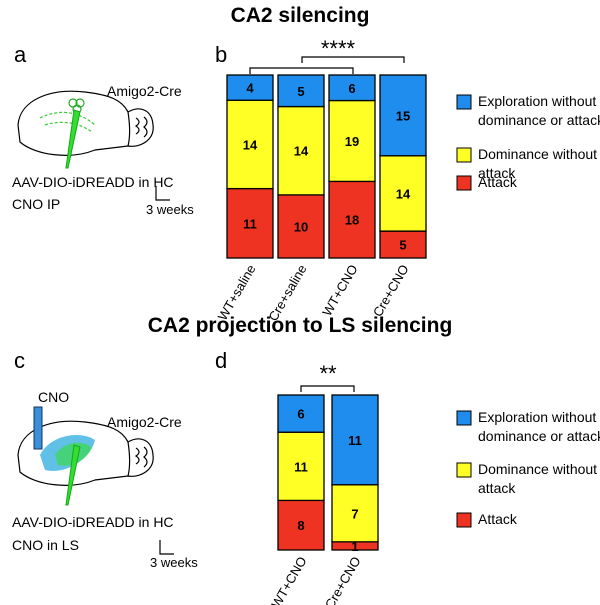 This screenshot has height=605, width=600. Describe the element at coordinates (300, 325) in the screenshot. I see `section-title: CA2 projection to LS silencing` at that location.